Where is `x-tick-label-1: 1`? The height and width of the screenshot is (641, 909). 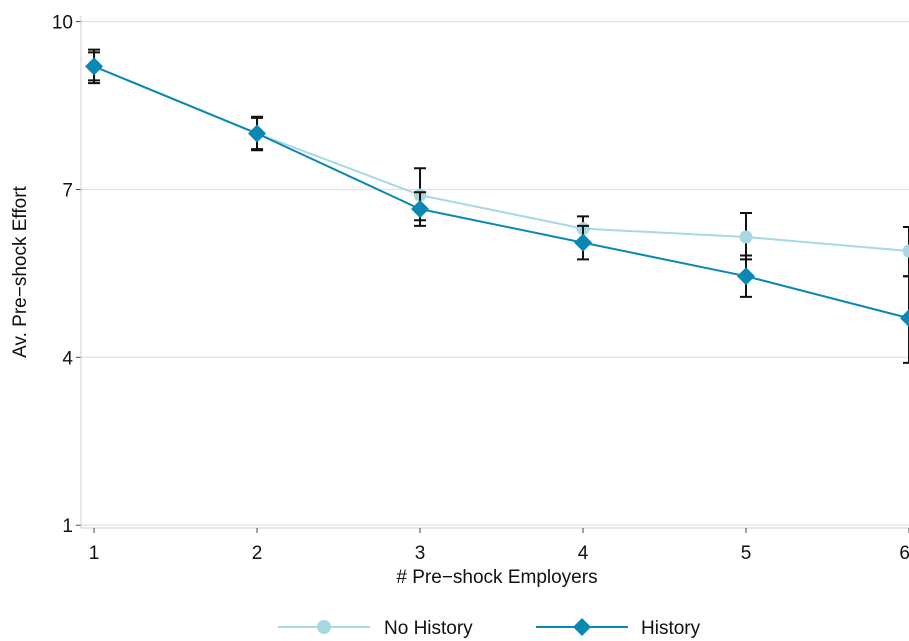 x-tick-label-1: 1 is located at coordinates (94, 553).